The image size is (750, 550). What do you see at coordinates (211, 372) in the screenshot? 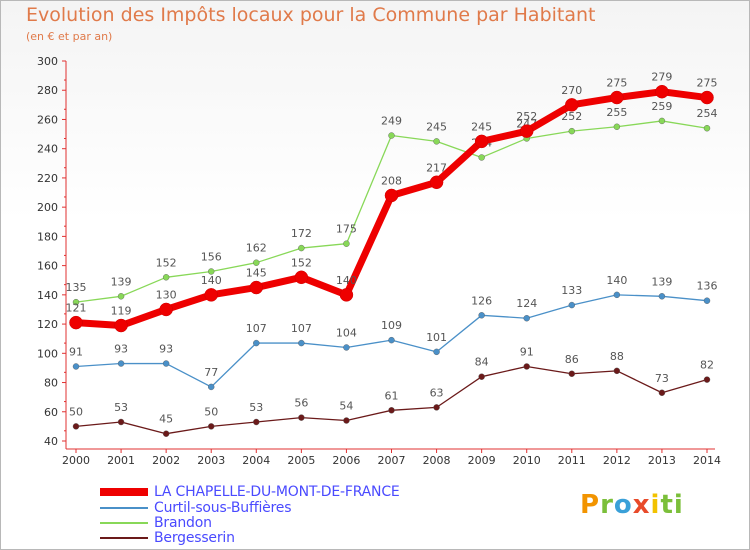
I see `data-label: 77` at bounding box center [211, 372].